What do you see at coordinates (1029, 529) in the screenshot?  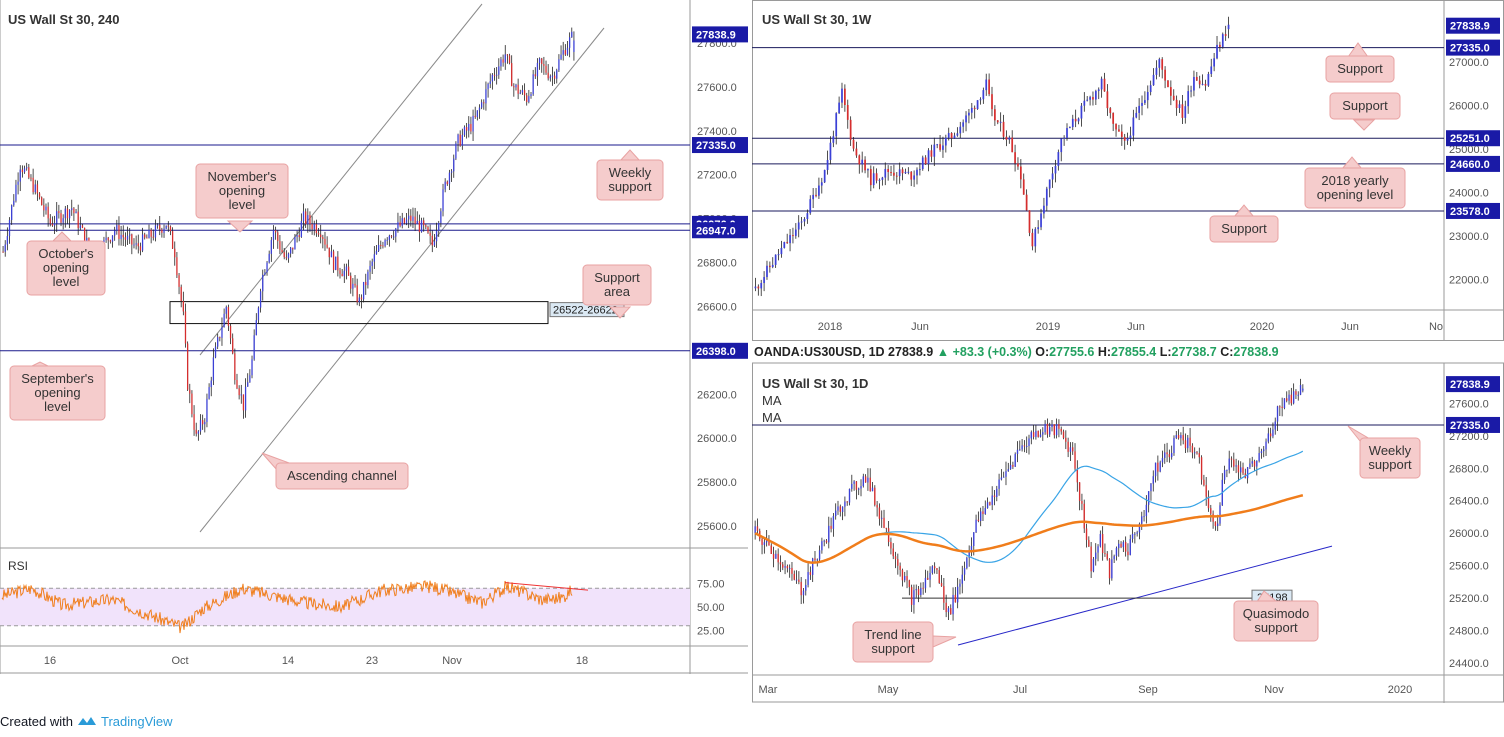 I see `ma-200-line` at bounding box center [1029, 529].